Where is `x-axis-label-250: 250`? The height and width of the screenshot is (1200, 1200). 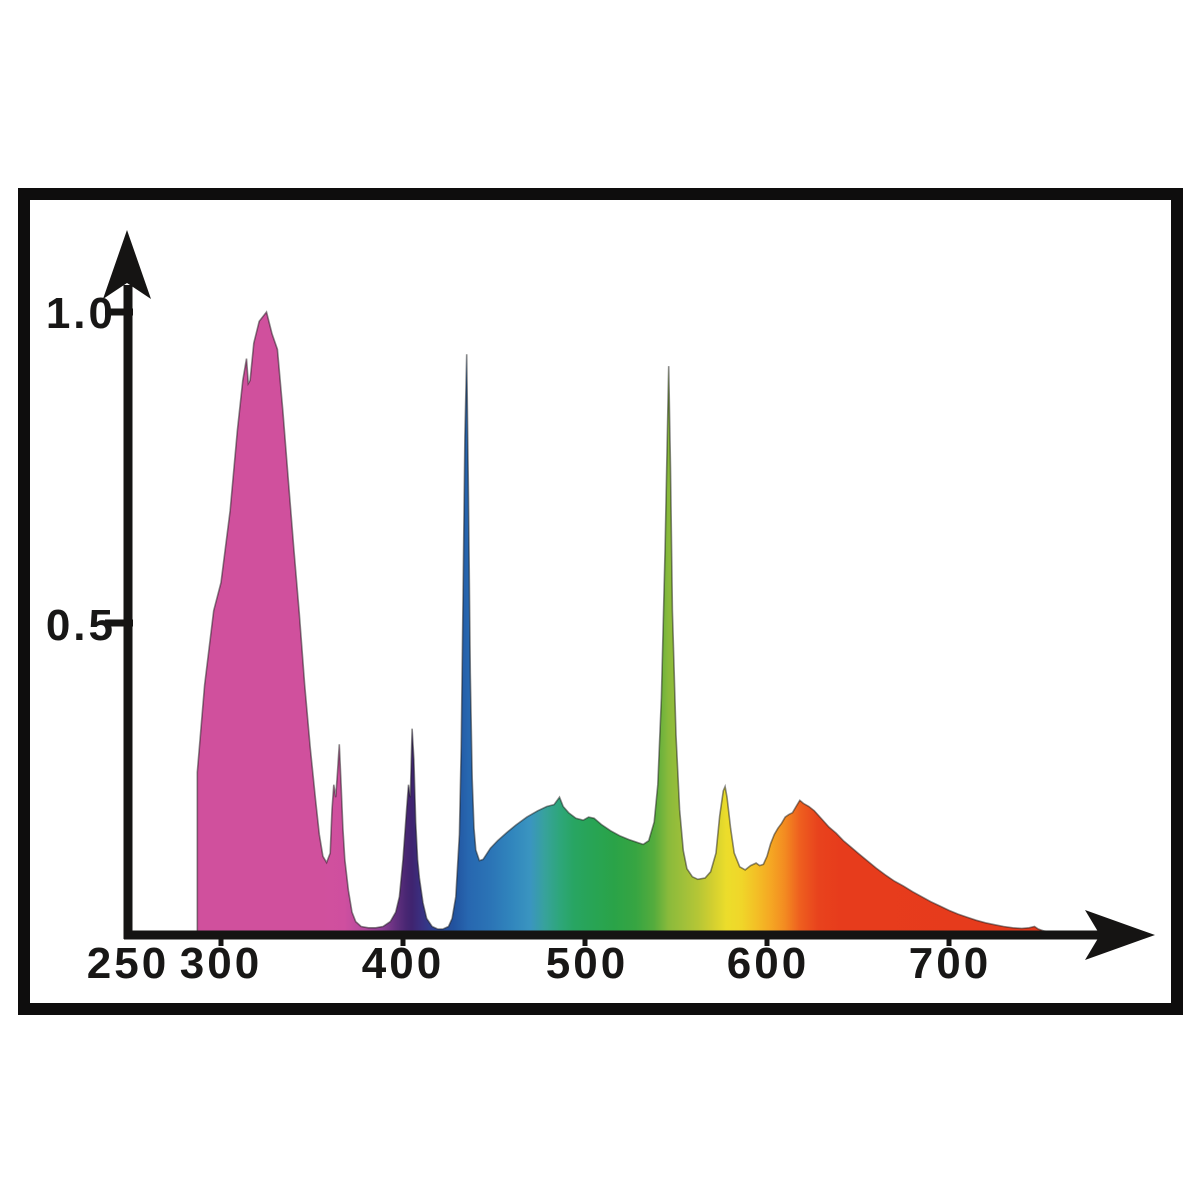 x-axis-label-250: 250 is located at coordinates (128, 963).